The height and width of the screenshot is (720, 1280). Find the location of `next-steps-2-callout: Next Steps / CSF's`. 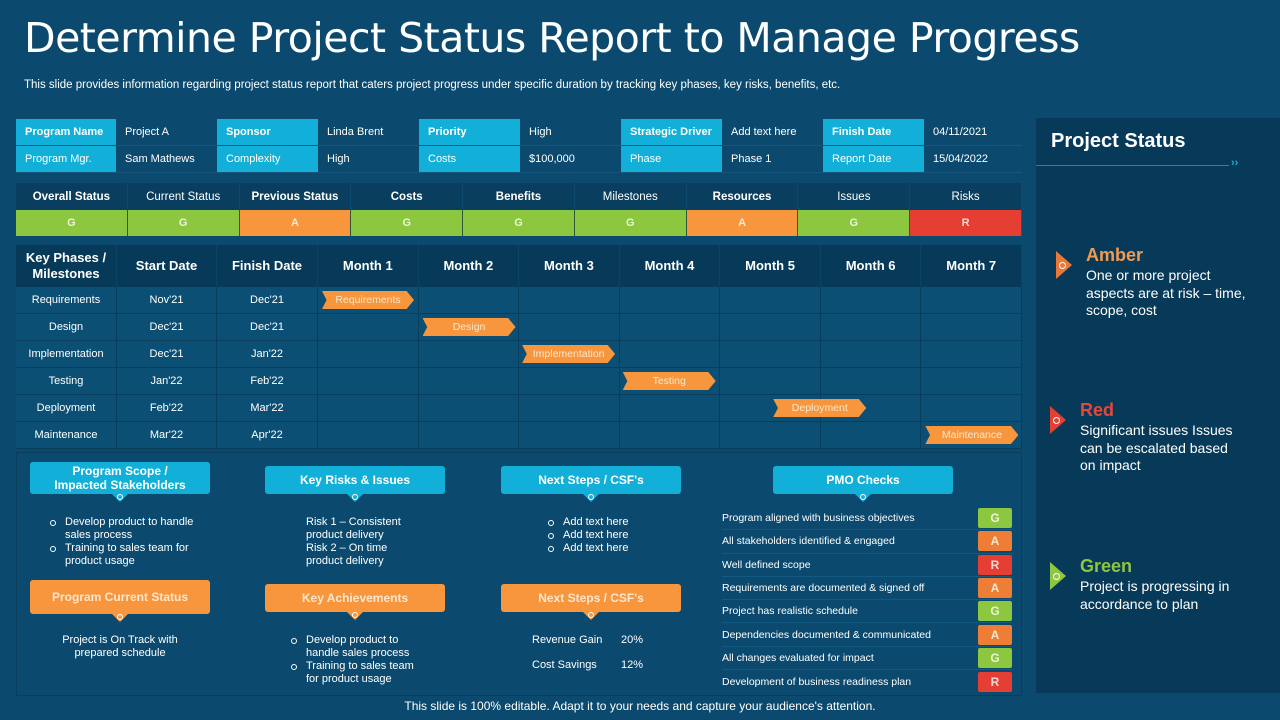

next-steps-2-callout: Next Steps / CSF's is located at coordinates (591, 601).